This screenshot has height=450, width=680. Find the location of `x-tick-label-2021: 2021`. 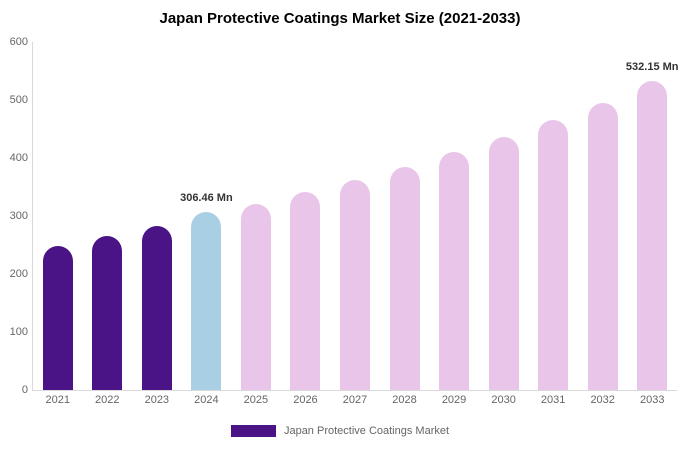

x-tick-label-2021: 2021 is located at coordinates (57, 400).